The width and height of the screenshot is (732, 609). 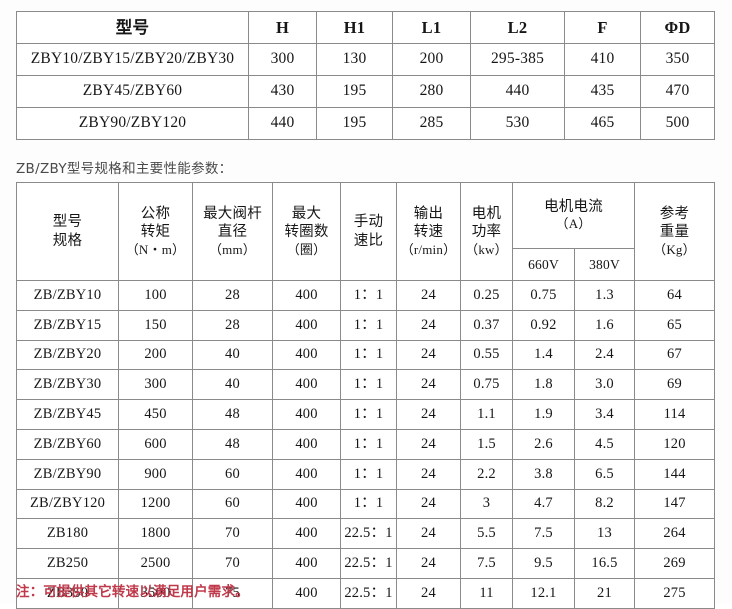 I want to click on spec-cell-weight: 69, so click(x=674, y=385).